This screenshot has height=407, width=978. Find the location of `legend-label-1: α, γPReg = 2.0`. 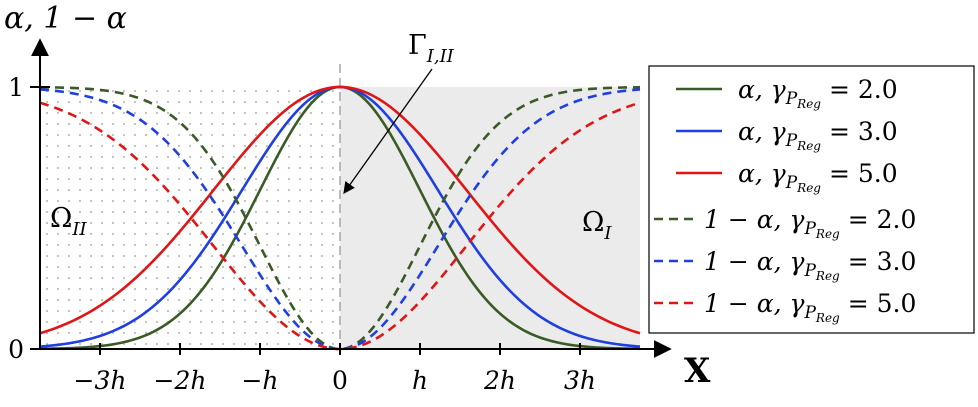

legend-label-1: α, γPReg = 2.0 is located at coordinates (818, 93).